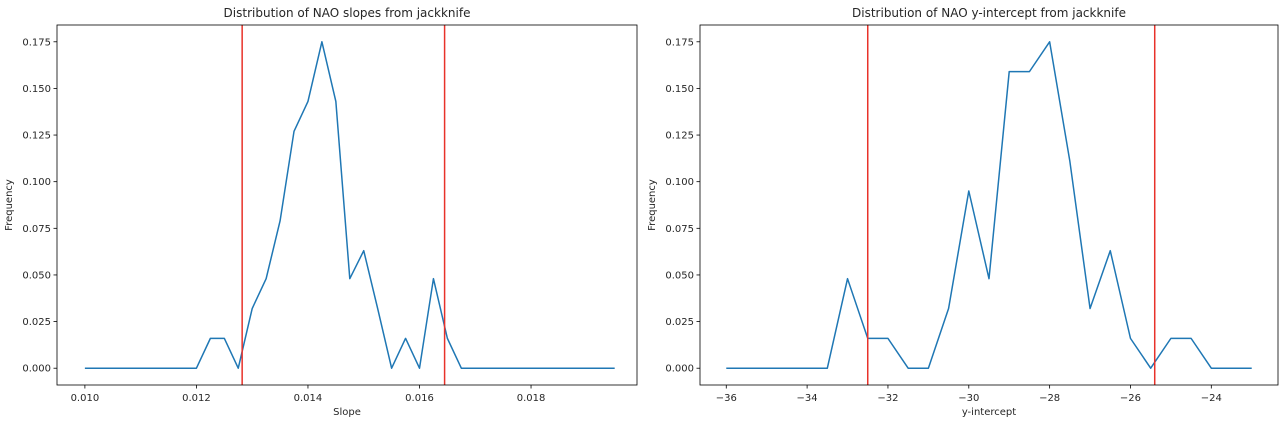 The width and height of the screenshot is (1288, 424). Describe the element at coordinates (36, 275) in the screenshot. I see `slope-chart-ytick-label: 0.050` at that location.